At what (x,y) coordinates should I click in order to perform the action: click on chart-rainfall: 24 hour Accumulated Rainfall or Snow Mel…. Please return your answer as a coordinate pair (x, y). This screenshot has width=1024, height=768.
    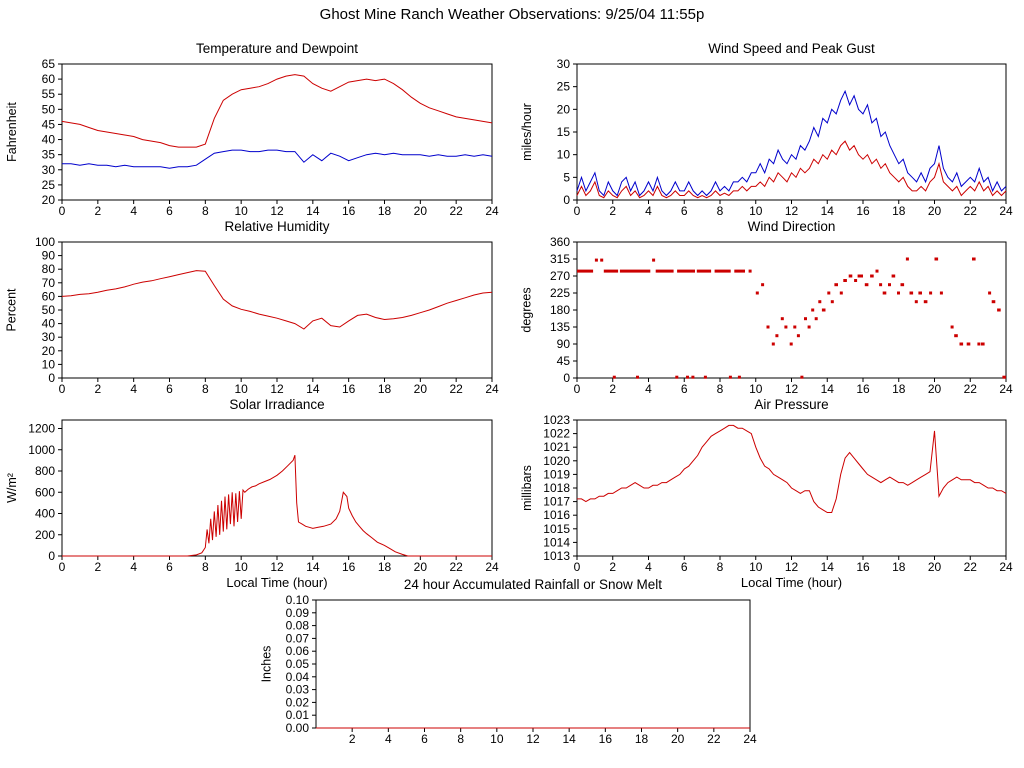
    Looking at the image, I should click on (508, 661).